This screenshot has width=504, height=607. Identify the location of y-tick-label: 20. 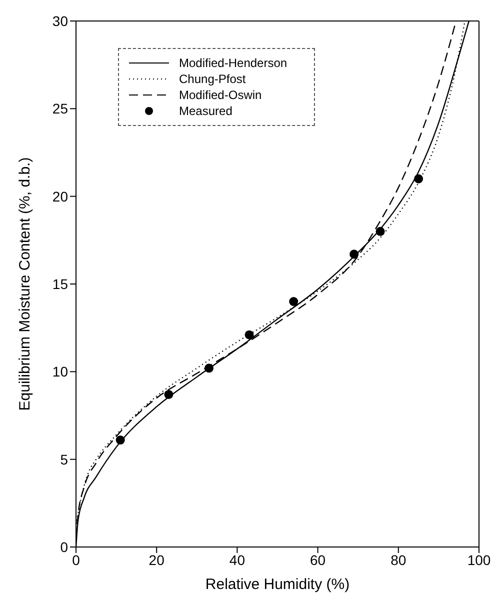
(60, 196).